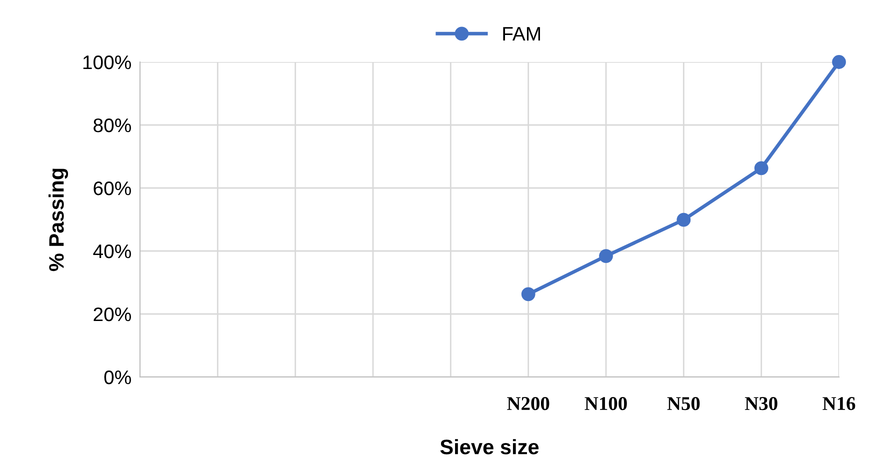 This screenshot has width=870, height=470. What do you see at coordinates (489, 446) in the screenshot?
I see `x-axis-title: Sieve size` at bounding box center [489, 446].